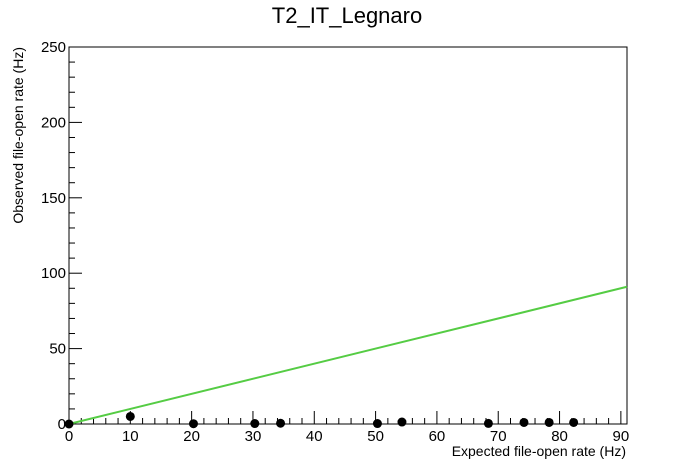 Image resolution: width=696 pixels, height=472 pixels. What do you see at coordinates (62, 424) in the screenshot?
I see `y-tick-label: 0` at bounding box center [62, 424].